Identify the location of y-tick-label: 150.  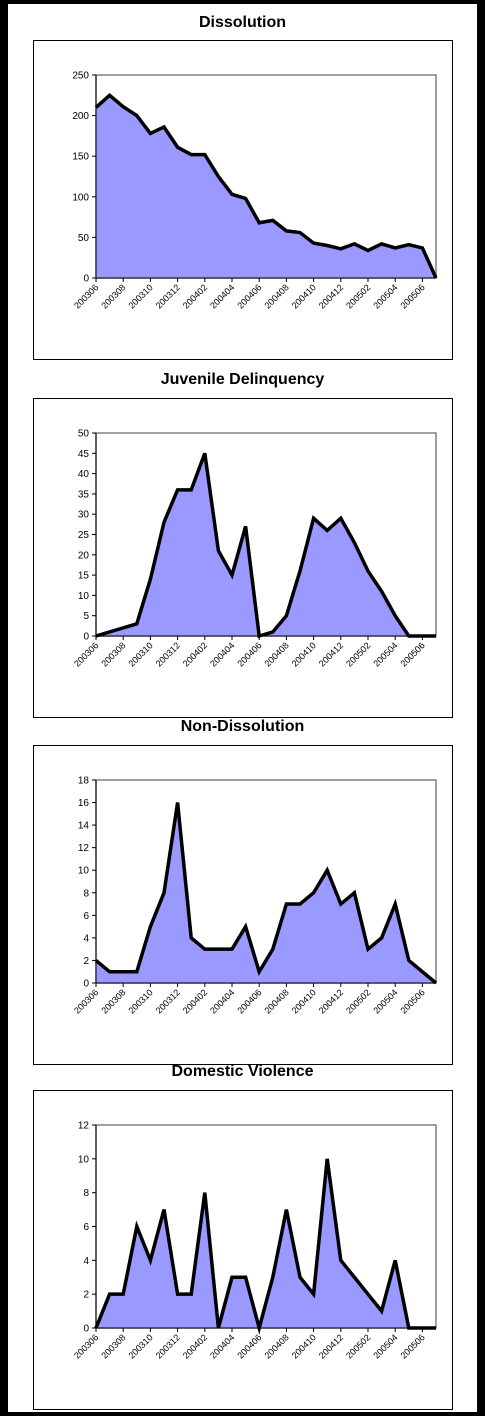
(80, 157).